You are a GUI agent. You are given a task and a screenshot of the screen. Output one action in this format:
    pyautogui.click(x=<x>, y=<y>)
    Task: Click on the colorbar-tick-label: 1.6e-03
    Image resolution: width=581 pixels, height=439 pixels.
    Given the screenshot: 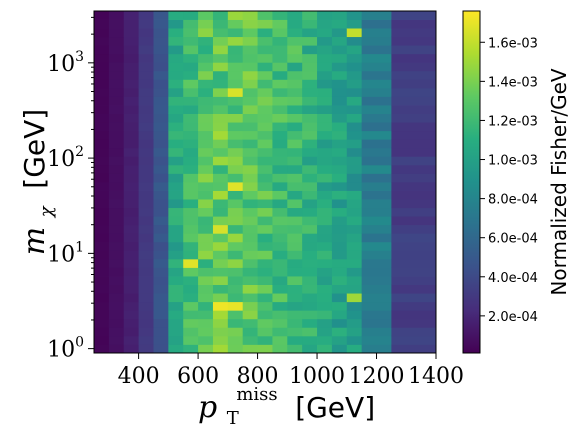 What is the action you would take?
    pyautogui.click(x=513, y=43)
    